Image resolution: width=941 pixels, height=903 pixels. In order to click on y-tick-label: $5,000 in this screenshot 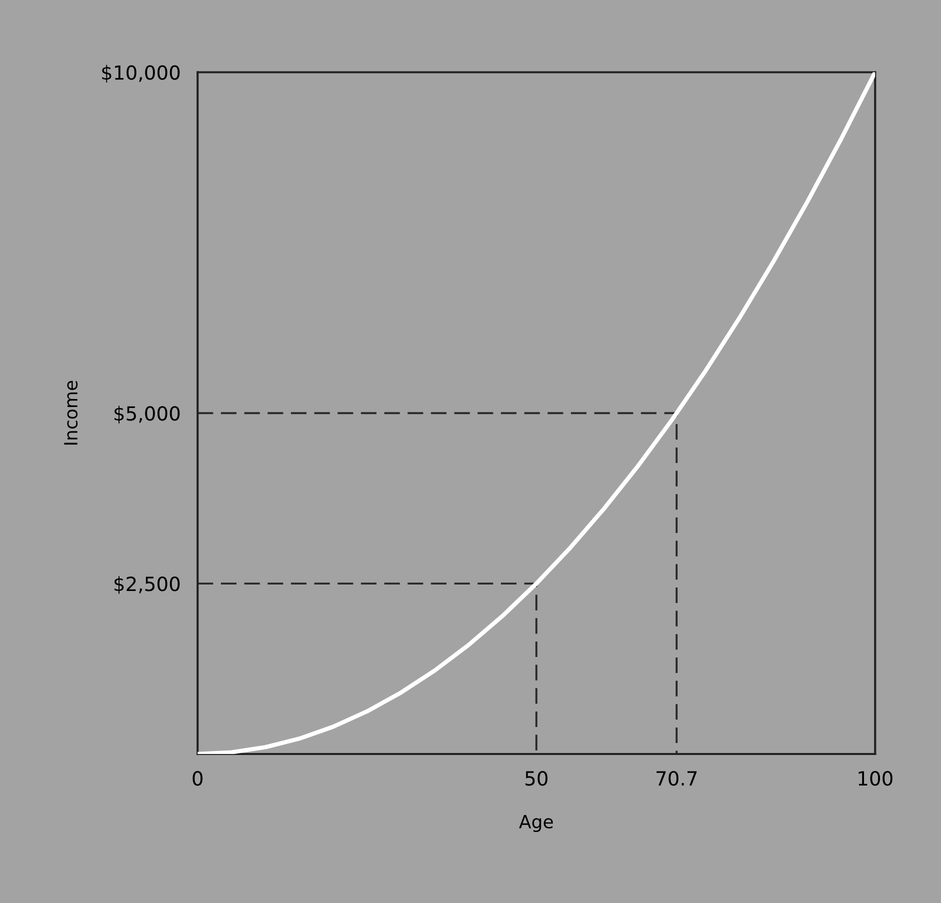, I will do `click(147, 415)`.